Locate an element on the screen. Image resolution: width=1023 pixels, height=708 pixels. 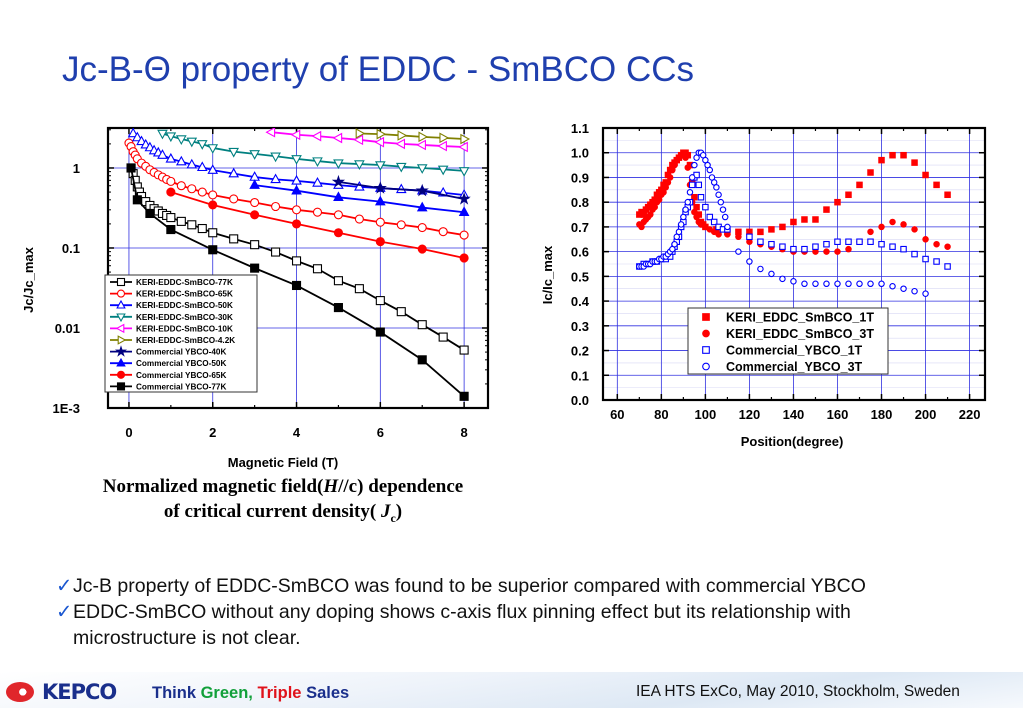
legend-item: KERI-EDDC-SmBCO-50K is located at coordinates (171, 304).